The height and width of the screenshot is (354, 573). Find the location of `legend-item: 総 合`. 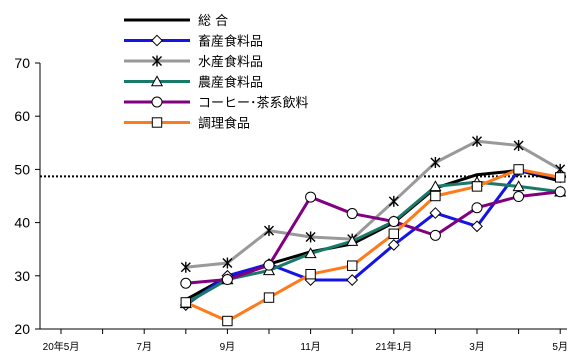

legend-item: 総 合 is located at coordinates (176, 21).